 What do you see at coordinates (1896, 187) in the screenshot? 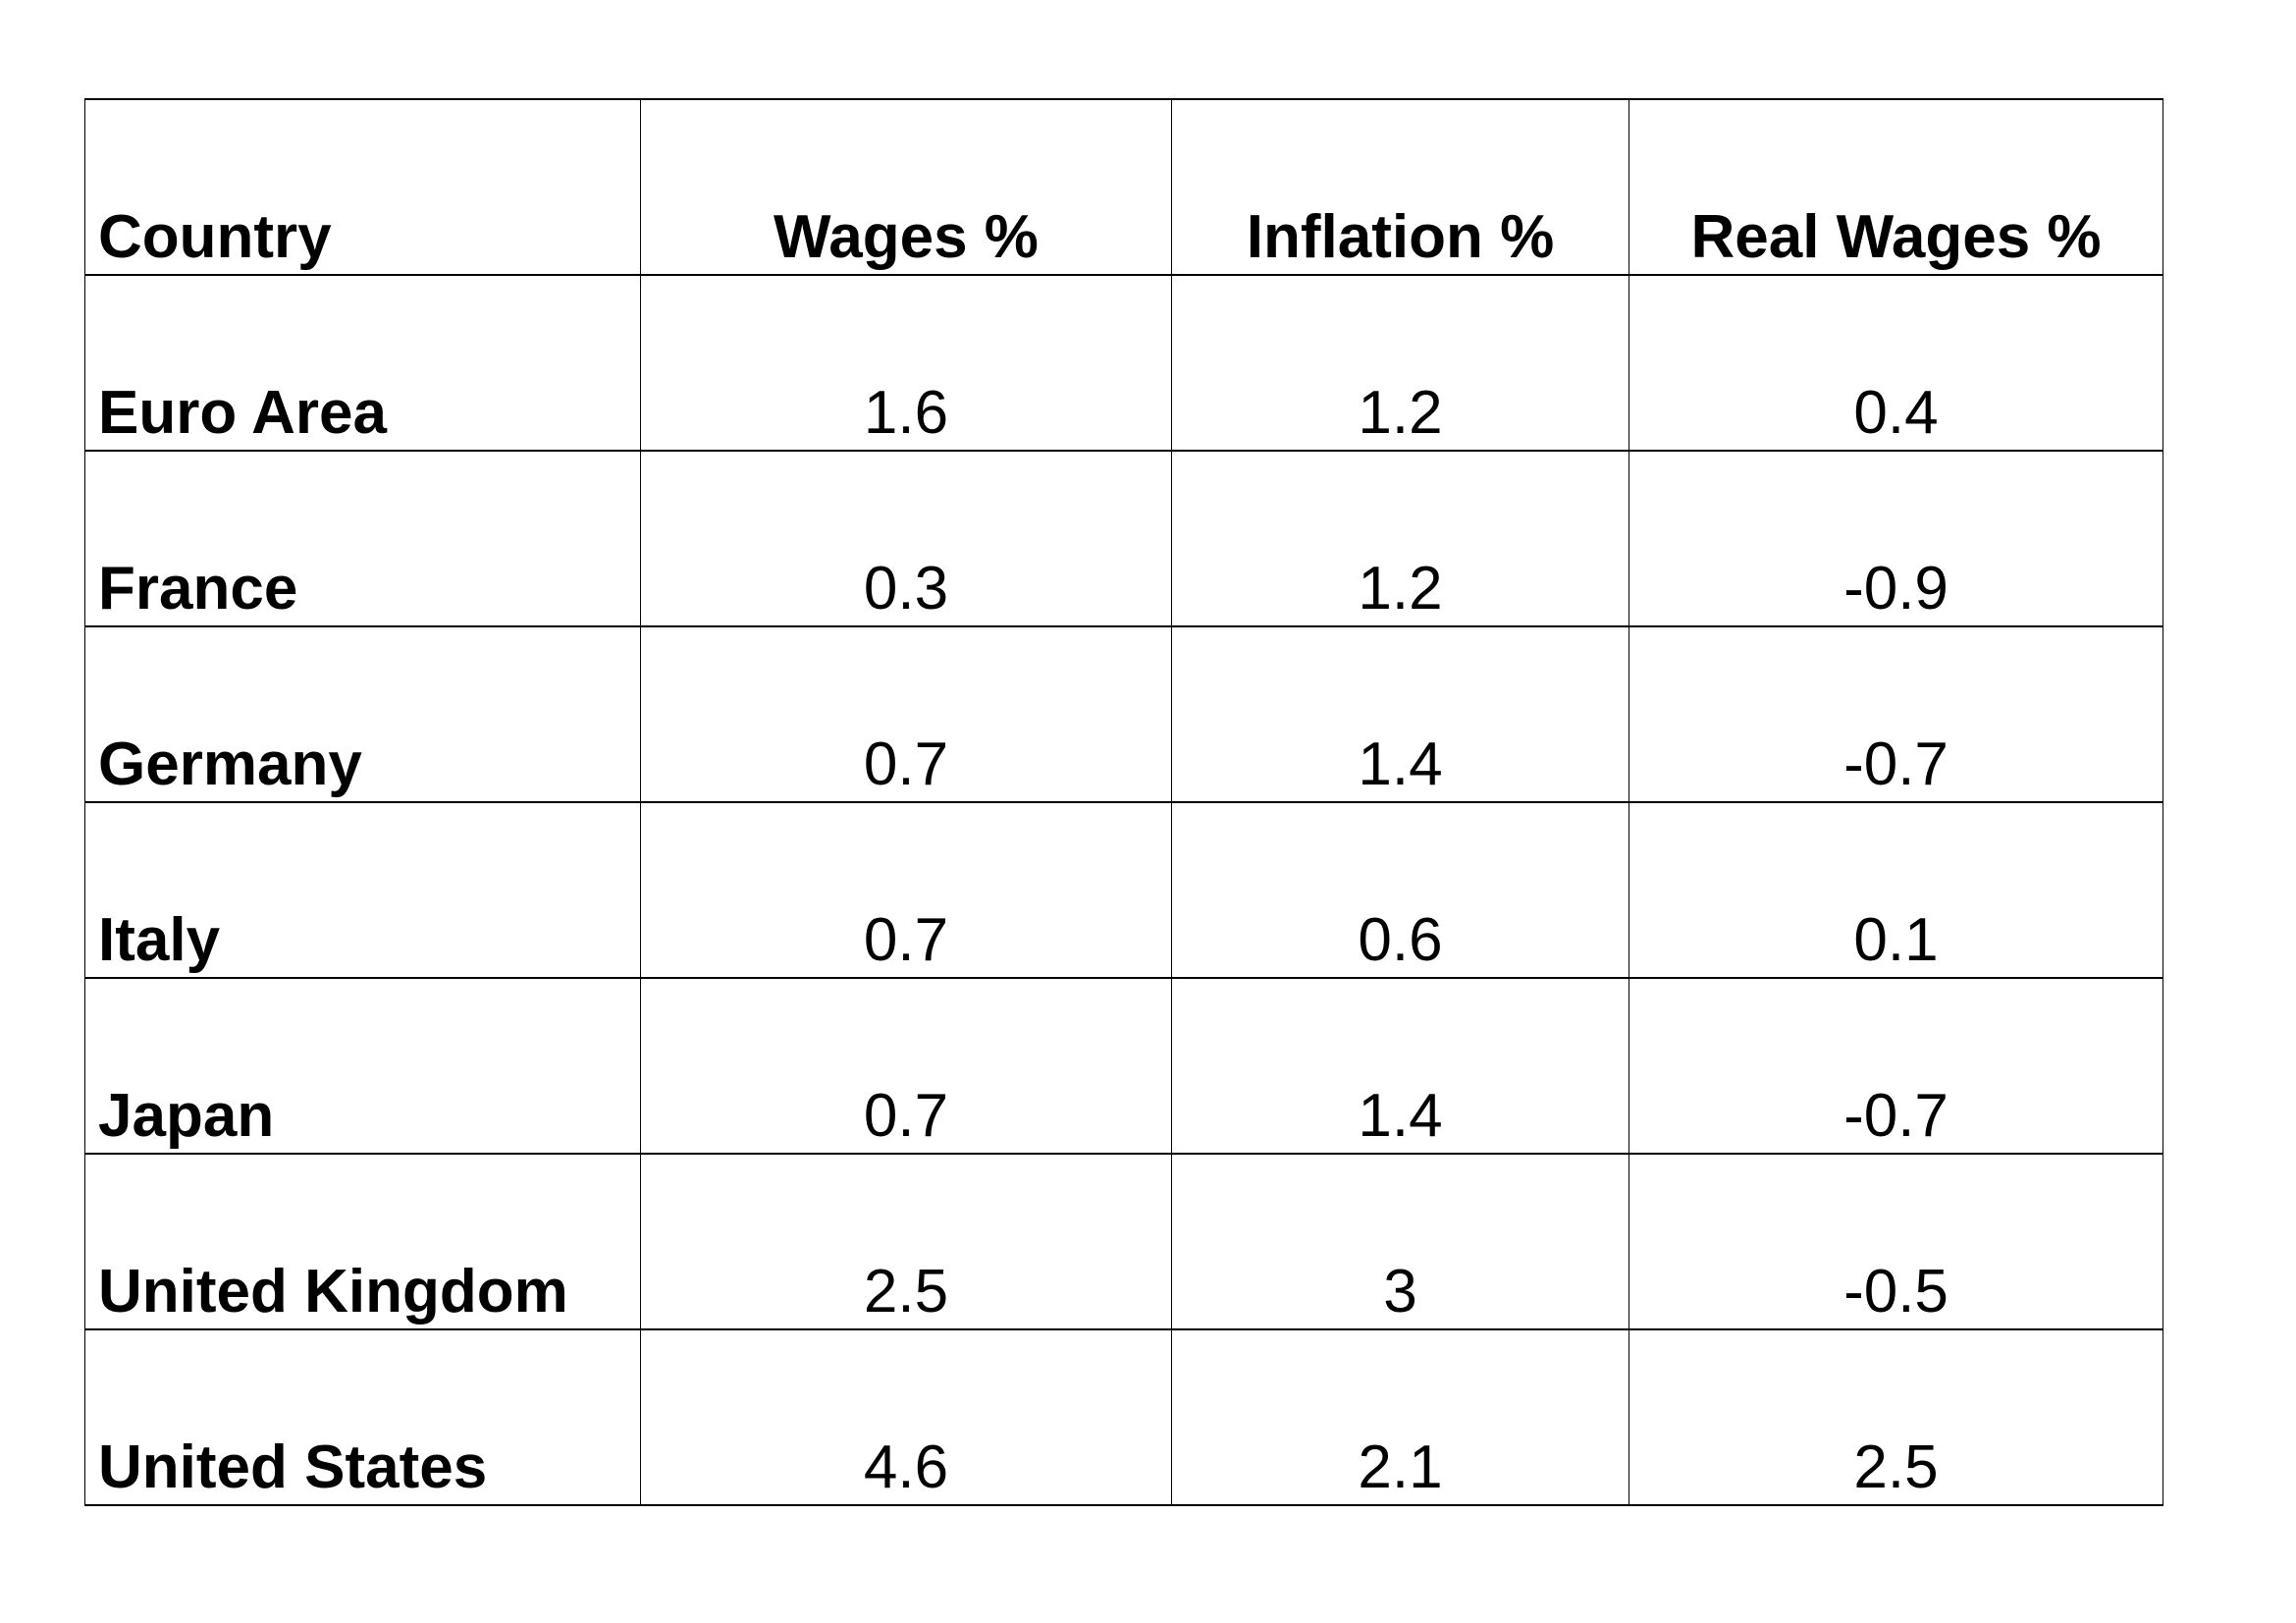
I see `header-cell-real-wages: Real Wages %` at bounding box center [1896, 187].